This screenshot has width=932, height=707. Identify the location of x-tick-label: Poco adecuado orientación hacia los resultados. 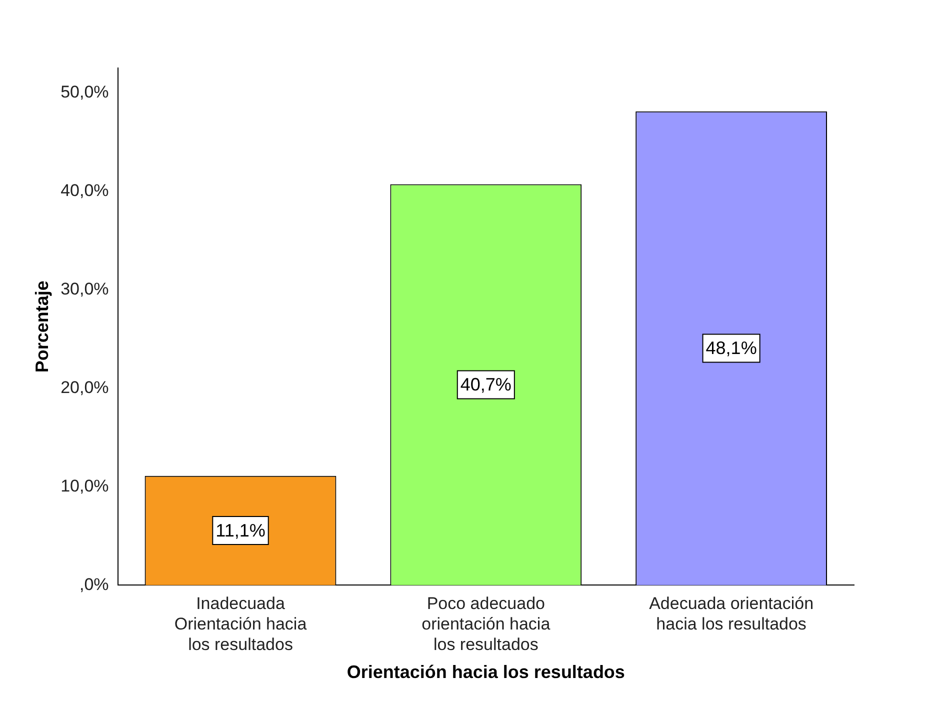
(486, 624).